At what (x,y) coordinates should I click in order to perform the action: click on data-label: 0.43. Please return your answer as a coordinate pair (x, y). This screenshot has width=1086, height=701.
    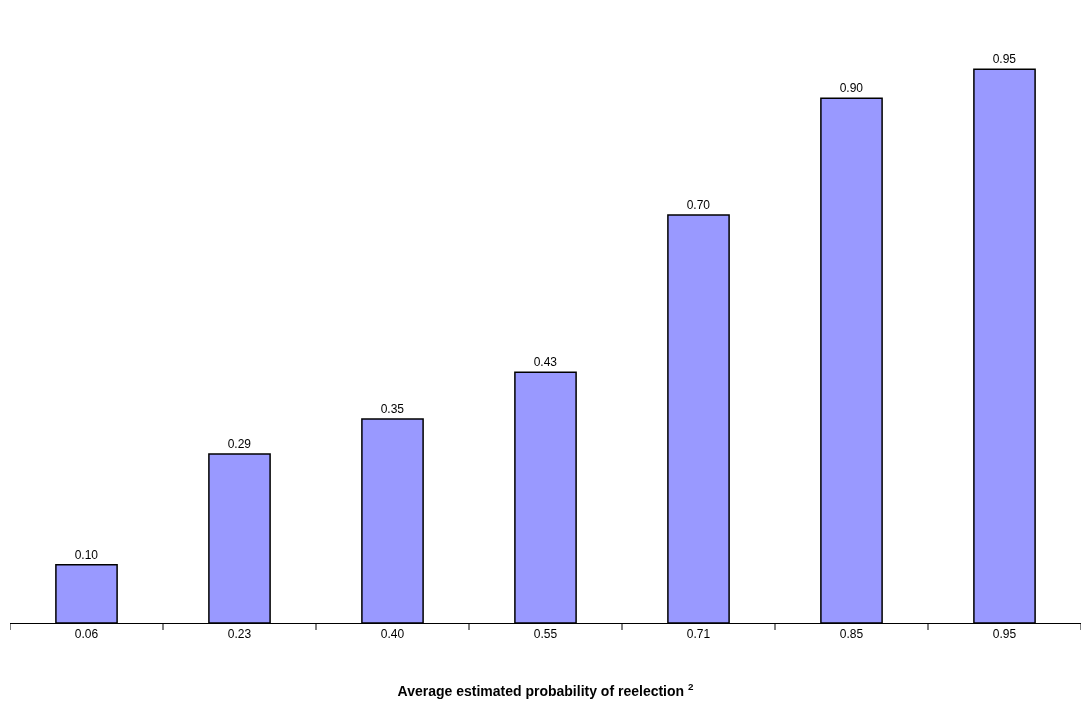
    Looking at the image, I should click on (545, 362).